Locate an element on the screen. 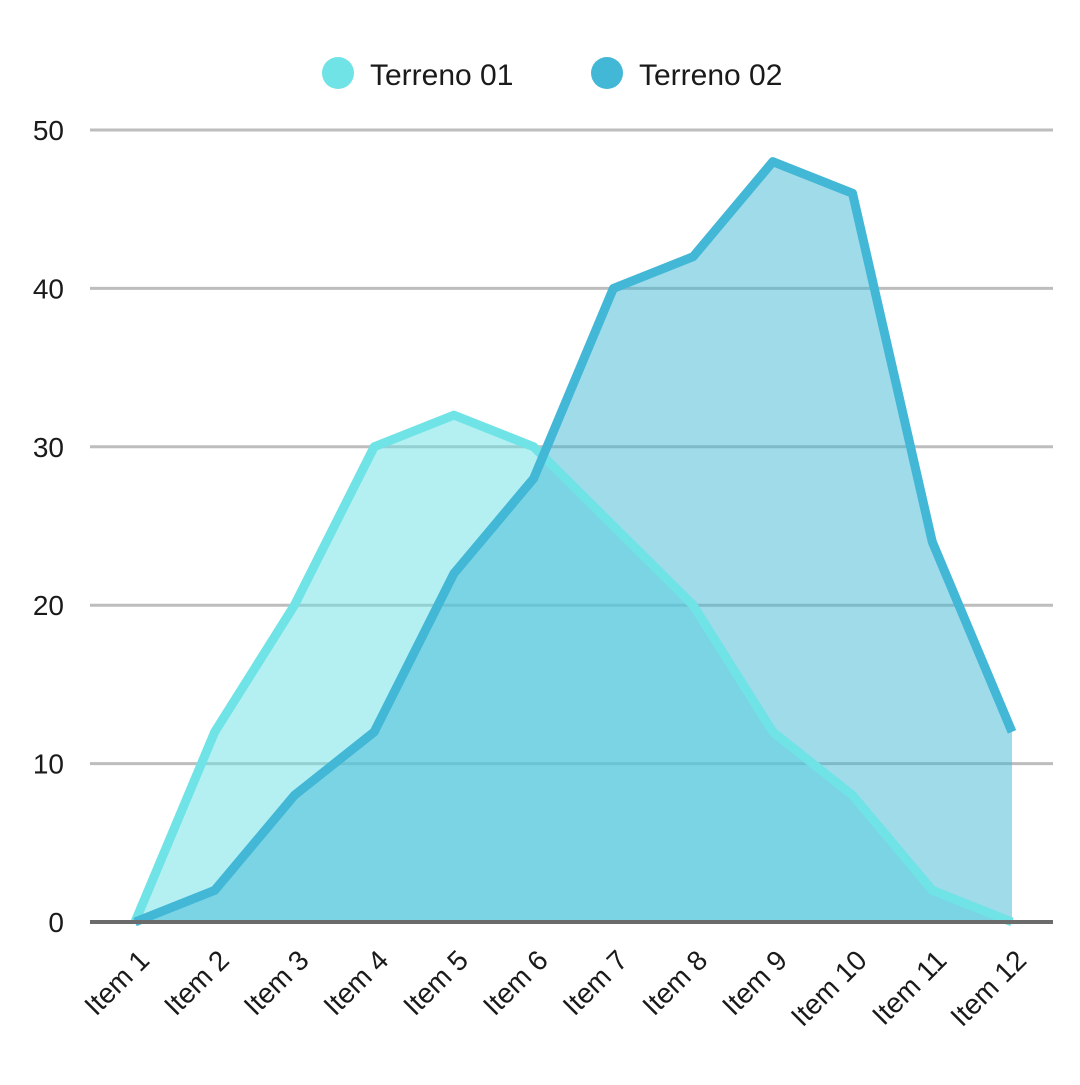 The height and width of the screenshot is (1085, 1080). x-tick-label: Item 4 is located at coordinates (355, 982).